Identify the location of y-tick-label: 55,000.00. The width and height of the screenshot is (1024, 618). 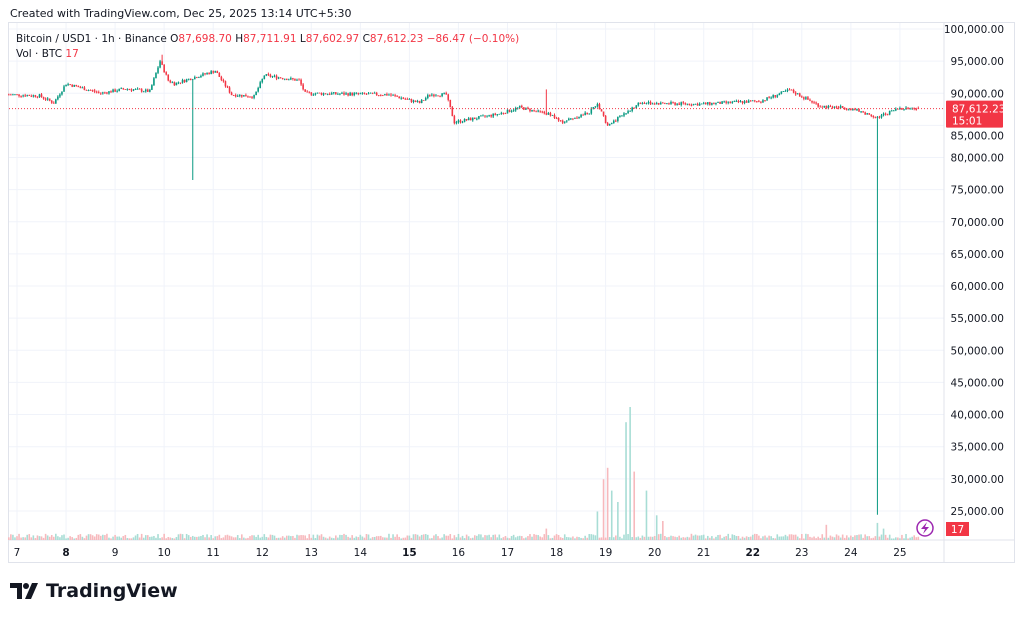
(977, 319).